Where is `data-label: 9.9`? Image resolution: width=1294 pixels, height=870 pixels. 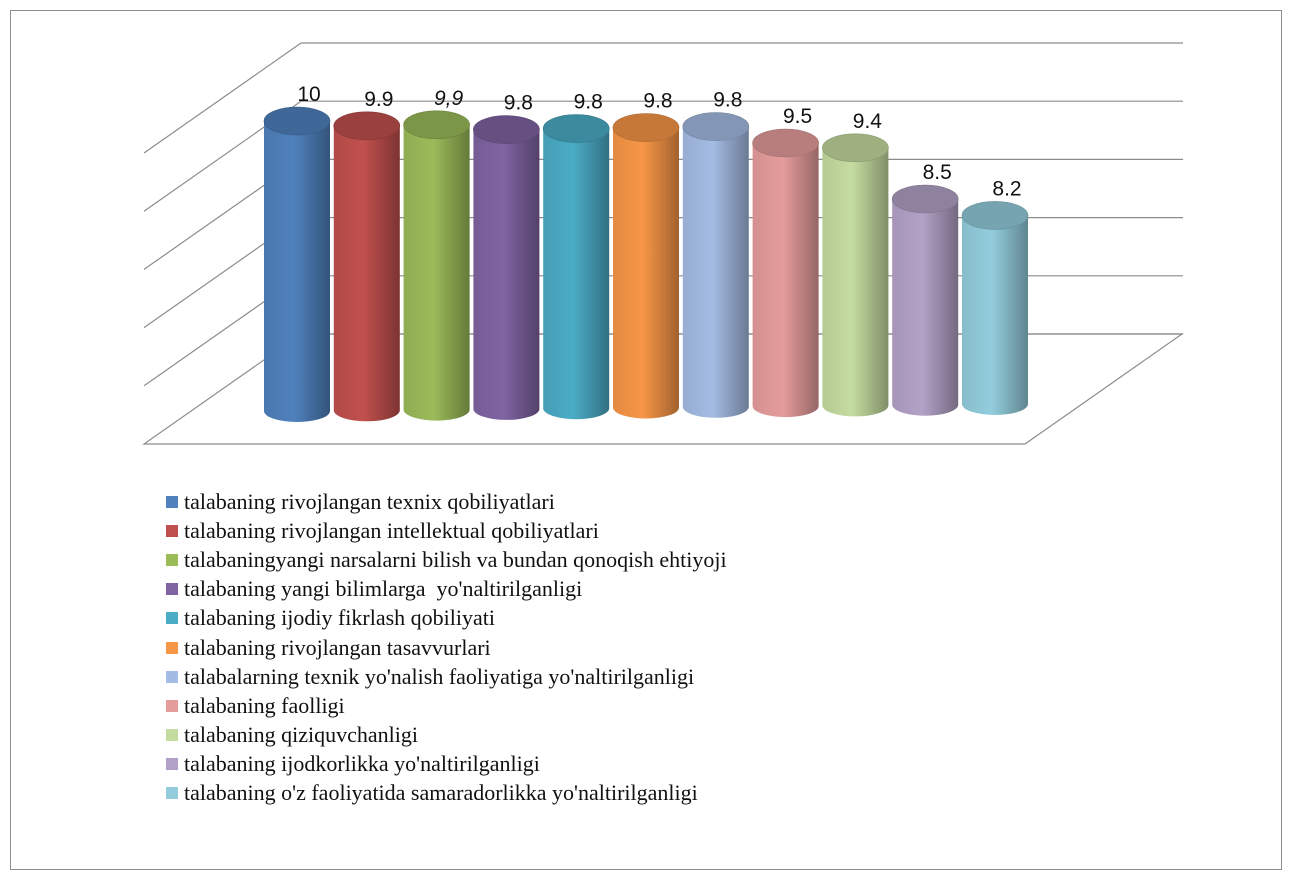
data-label: 9.9 is located at coordinates (378, 99).